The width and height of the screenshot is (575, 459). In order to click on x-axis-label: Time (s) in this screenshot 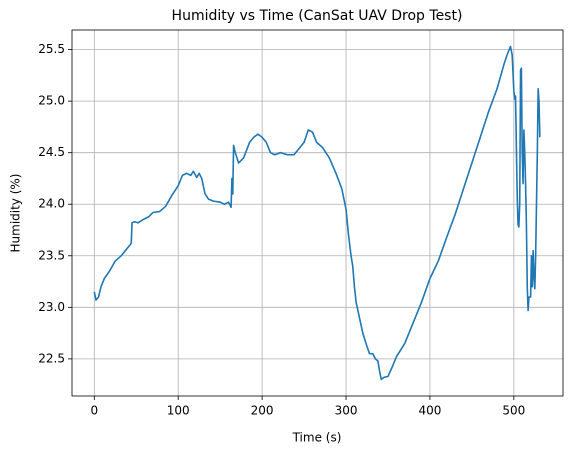, I will do `click(317, 438)`.